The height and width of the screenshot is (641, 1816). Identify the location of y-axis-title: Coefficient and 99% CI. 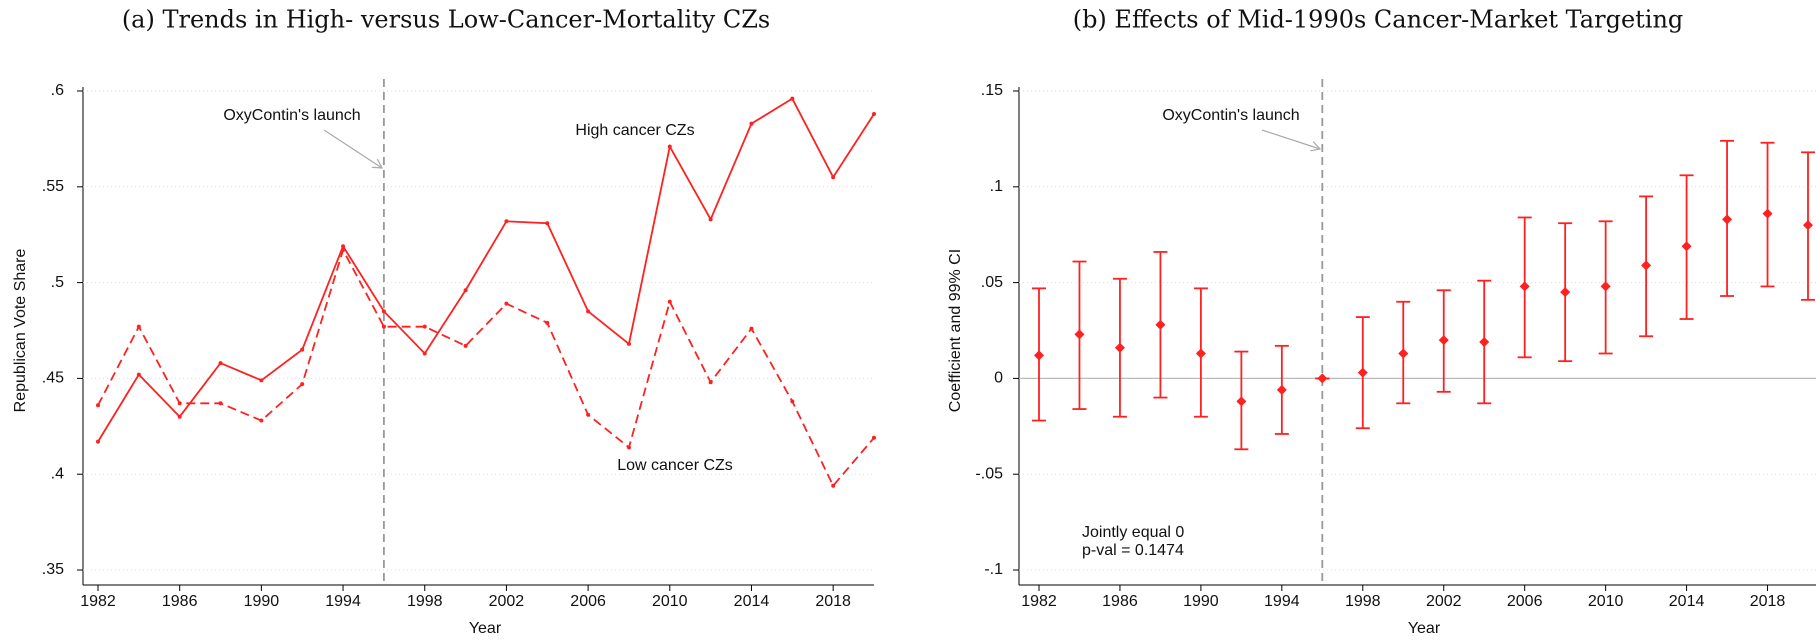
(955, 330).